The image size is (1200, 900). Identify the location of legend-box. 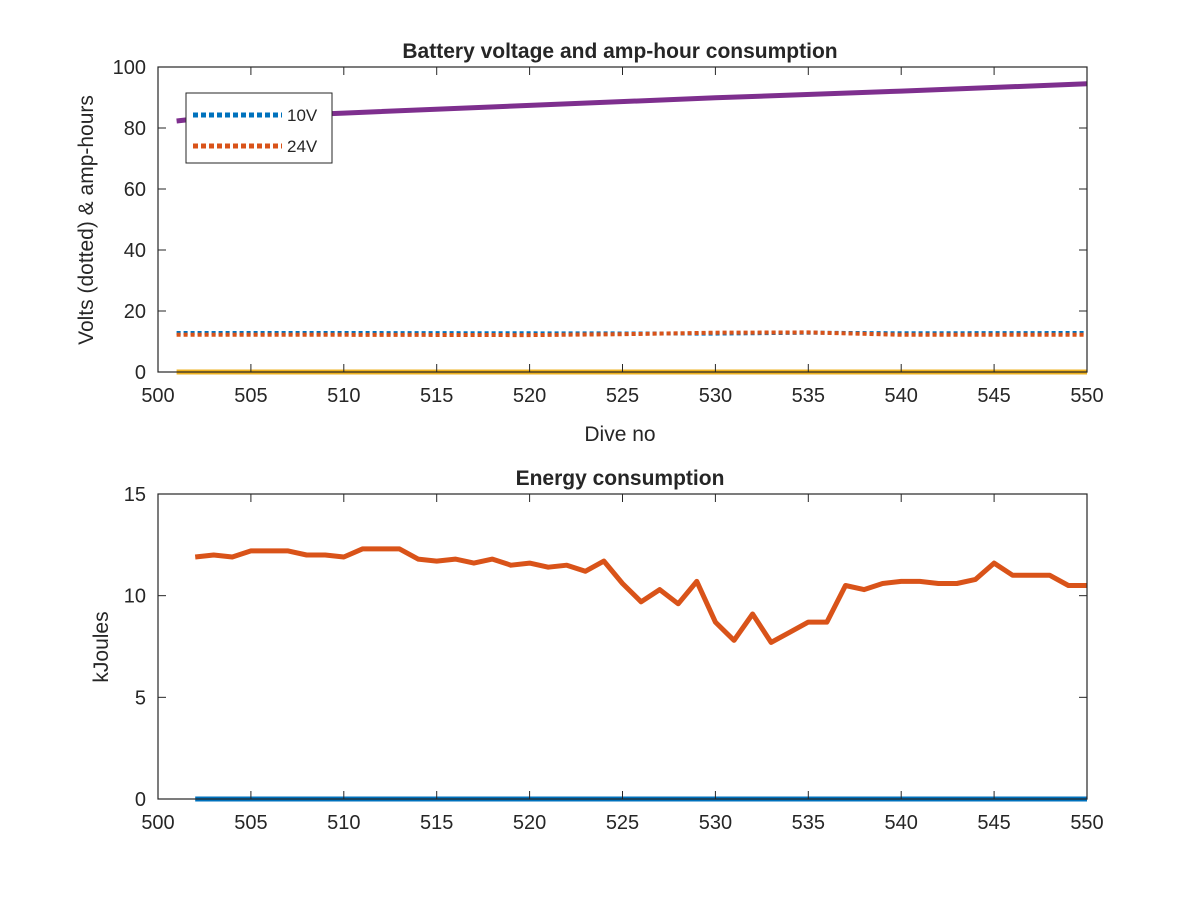
(259, 128).